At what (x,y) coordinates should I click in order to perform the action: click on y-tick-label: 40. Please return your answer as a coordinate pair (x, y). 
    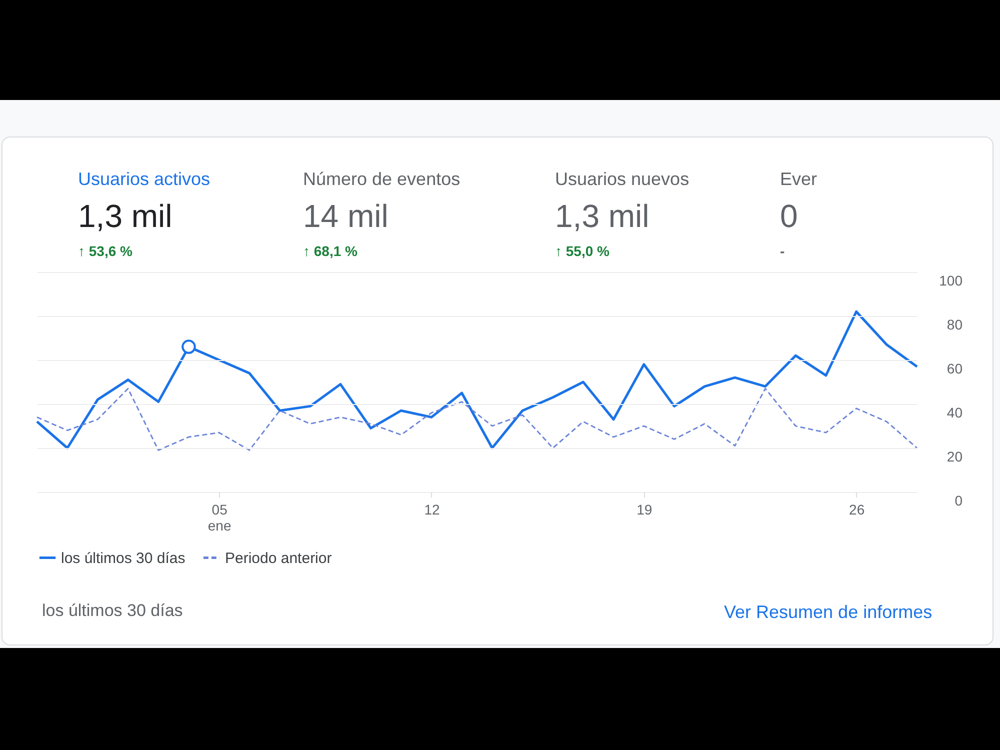
    Looking at the image, I should click on (954, 412).